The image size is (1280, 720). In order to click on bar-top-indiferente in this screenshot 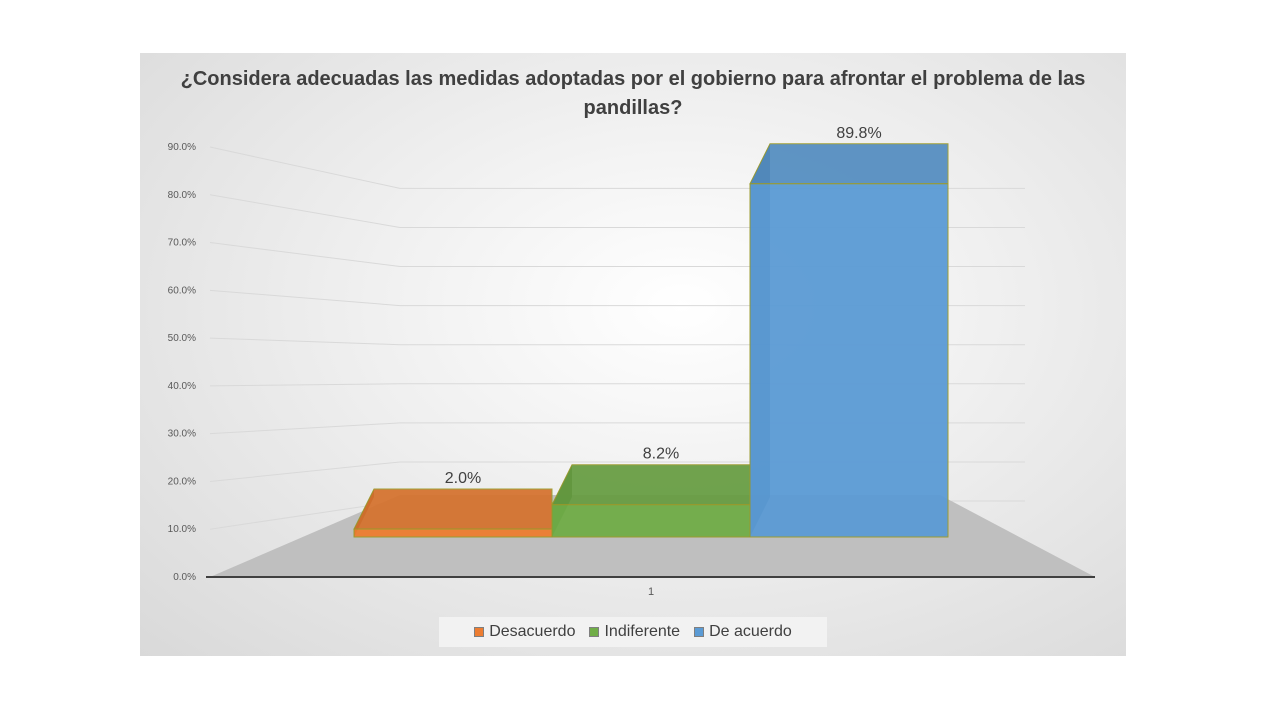, I will do `click(651, 485)`.